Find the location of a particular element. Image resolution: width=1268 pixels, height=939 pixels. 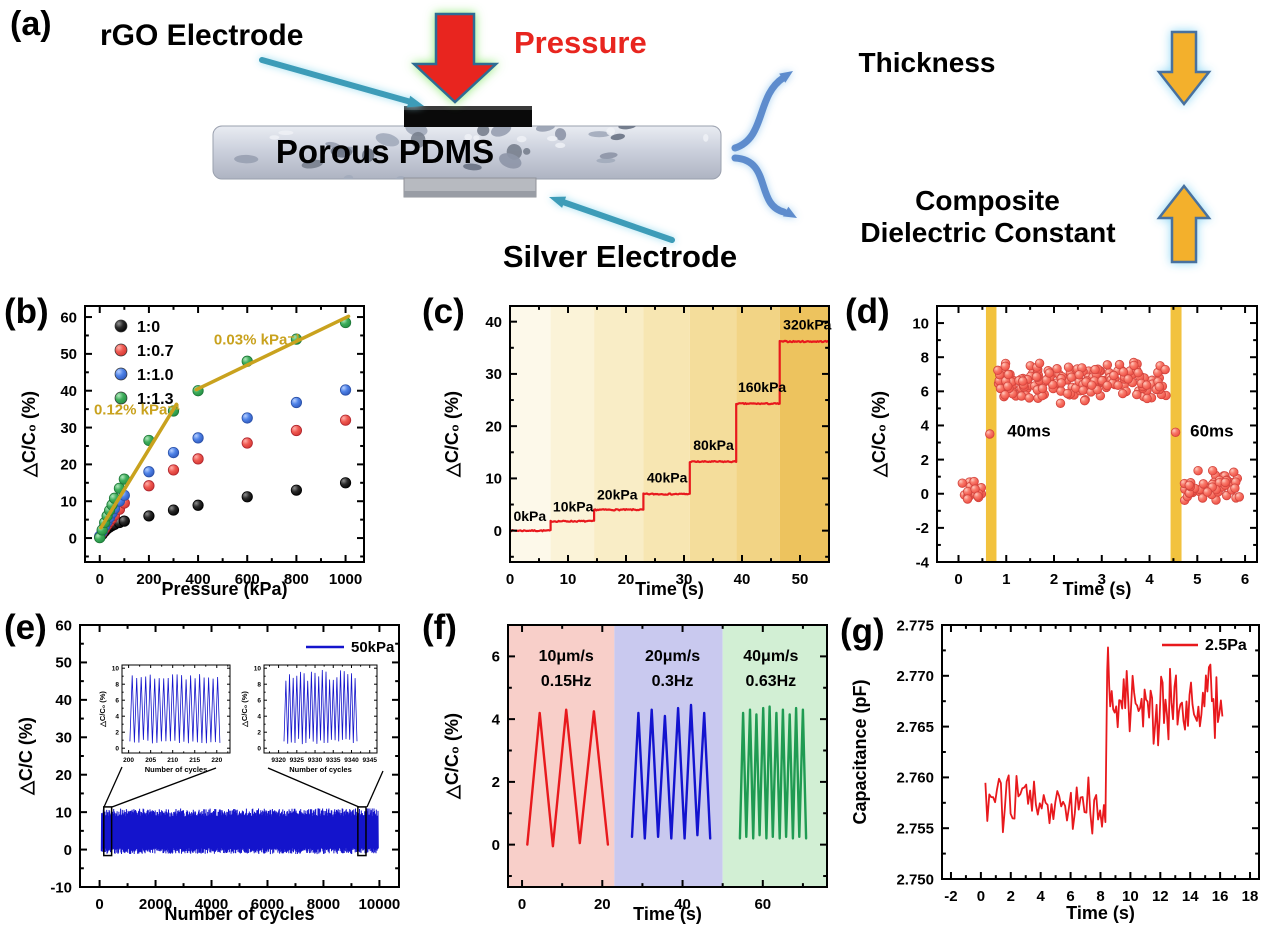

svg-text: 0.15Hz is located at coordinates (566, 681).